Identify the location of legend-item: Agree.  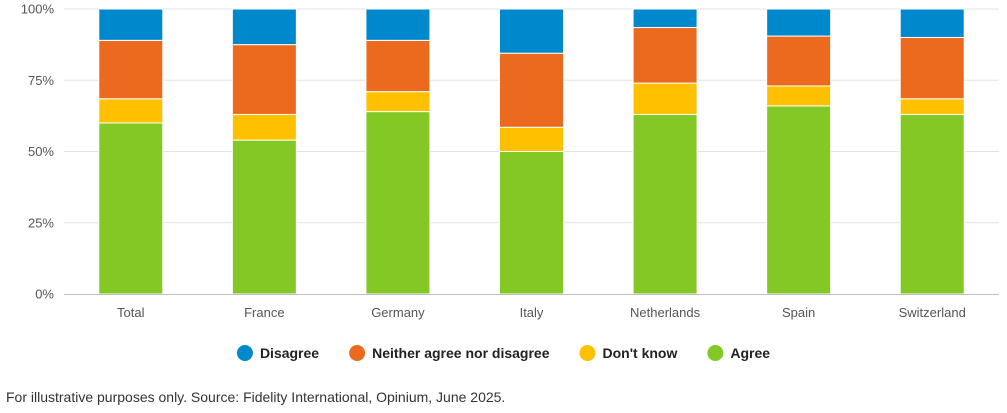
(738, 353).